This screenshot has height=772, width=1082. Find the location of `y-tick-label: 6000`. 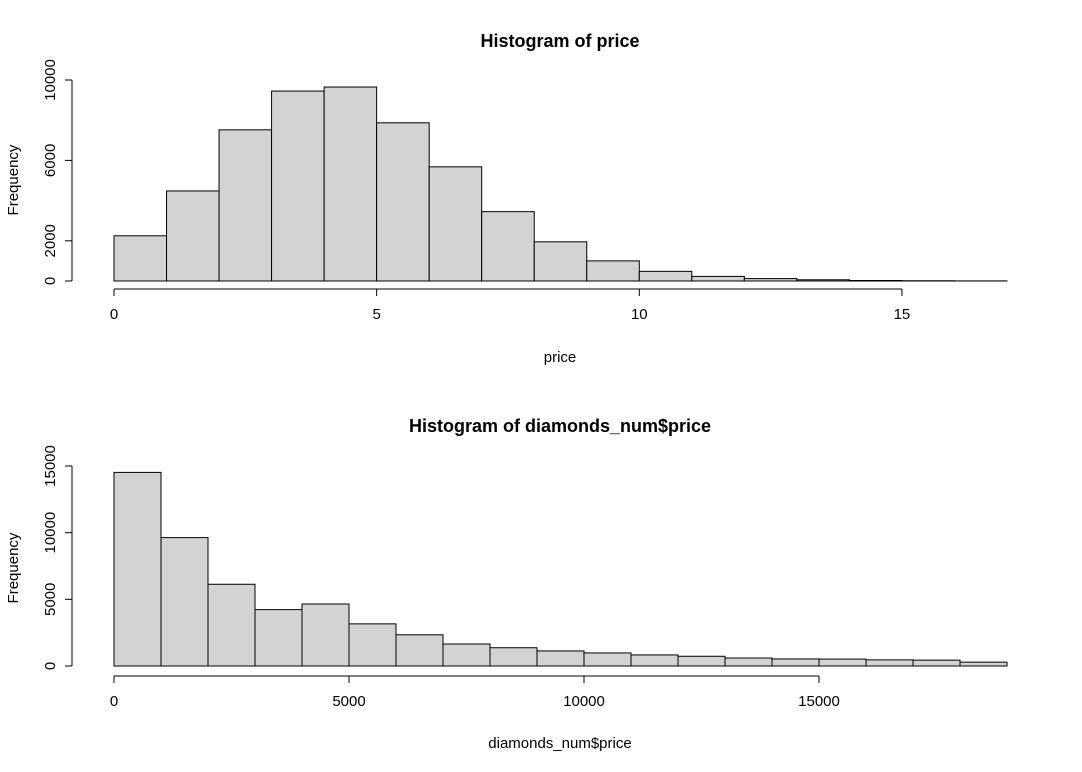

y-tick-label: 6000 is located at coordinates (50, 160).